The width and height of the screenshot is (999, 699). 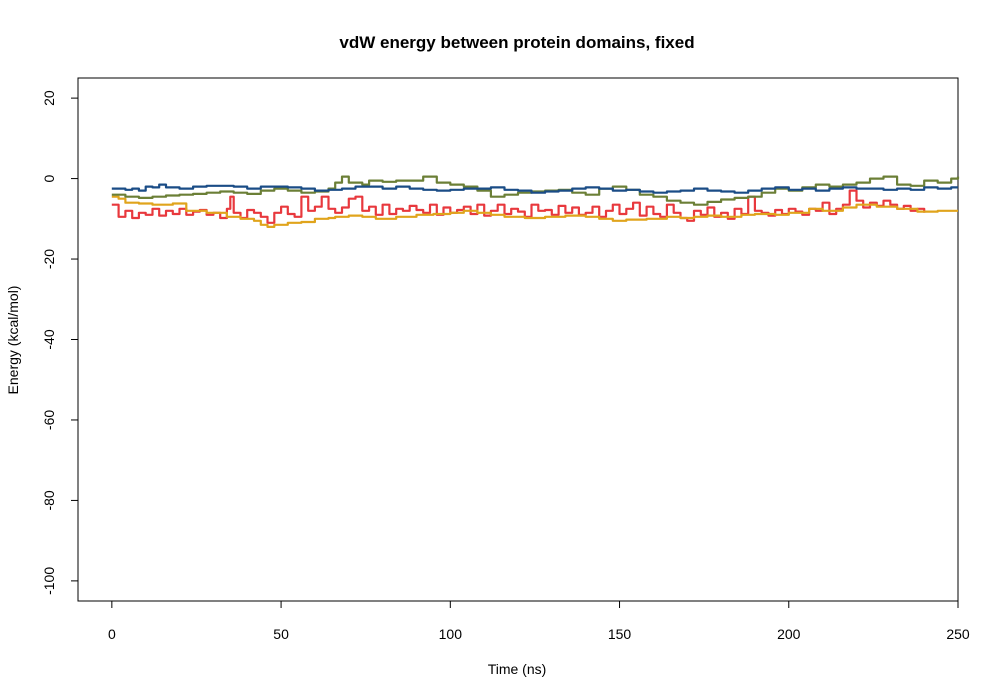 What do you see at coordinates (49, 178) in the screenshot?
I see `y-tick-label: 0` at bounding box center [49, 178].